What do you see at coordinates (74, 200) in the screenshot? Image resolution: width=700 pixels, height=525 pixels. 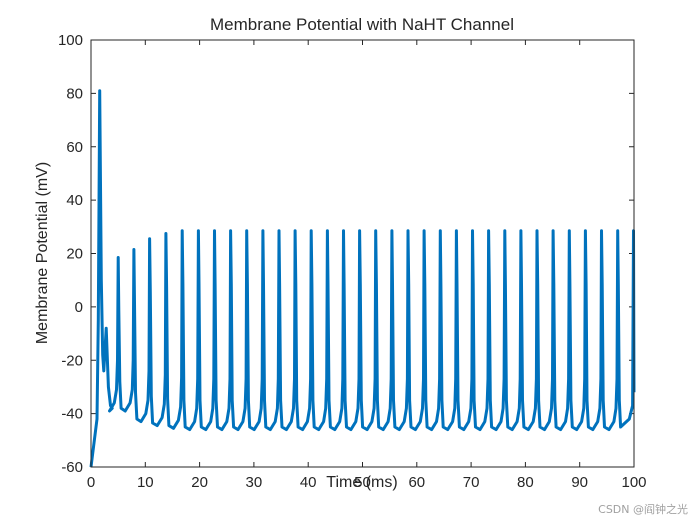 I see `y-tick-label: 40` at bounding box center [74, 200].